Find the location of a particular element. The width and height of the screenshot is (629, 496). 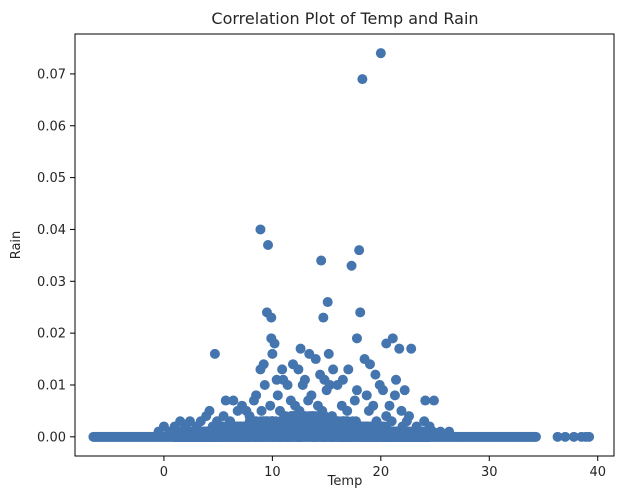

x-tick-label: 40 is located at coordinates (597, 472).